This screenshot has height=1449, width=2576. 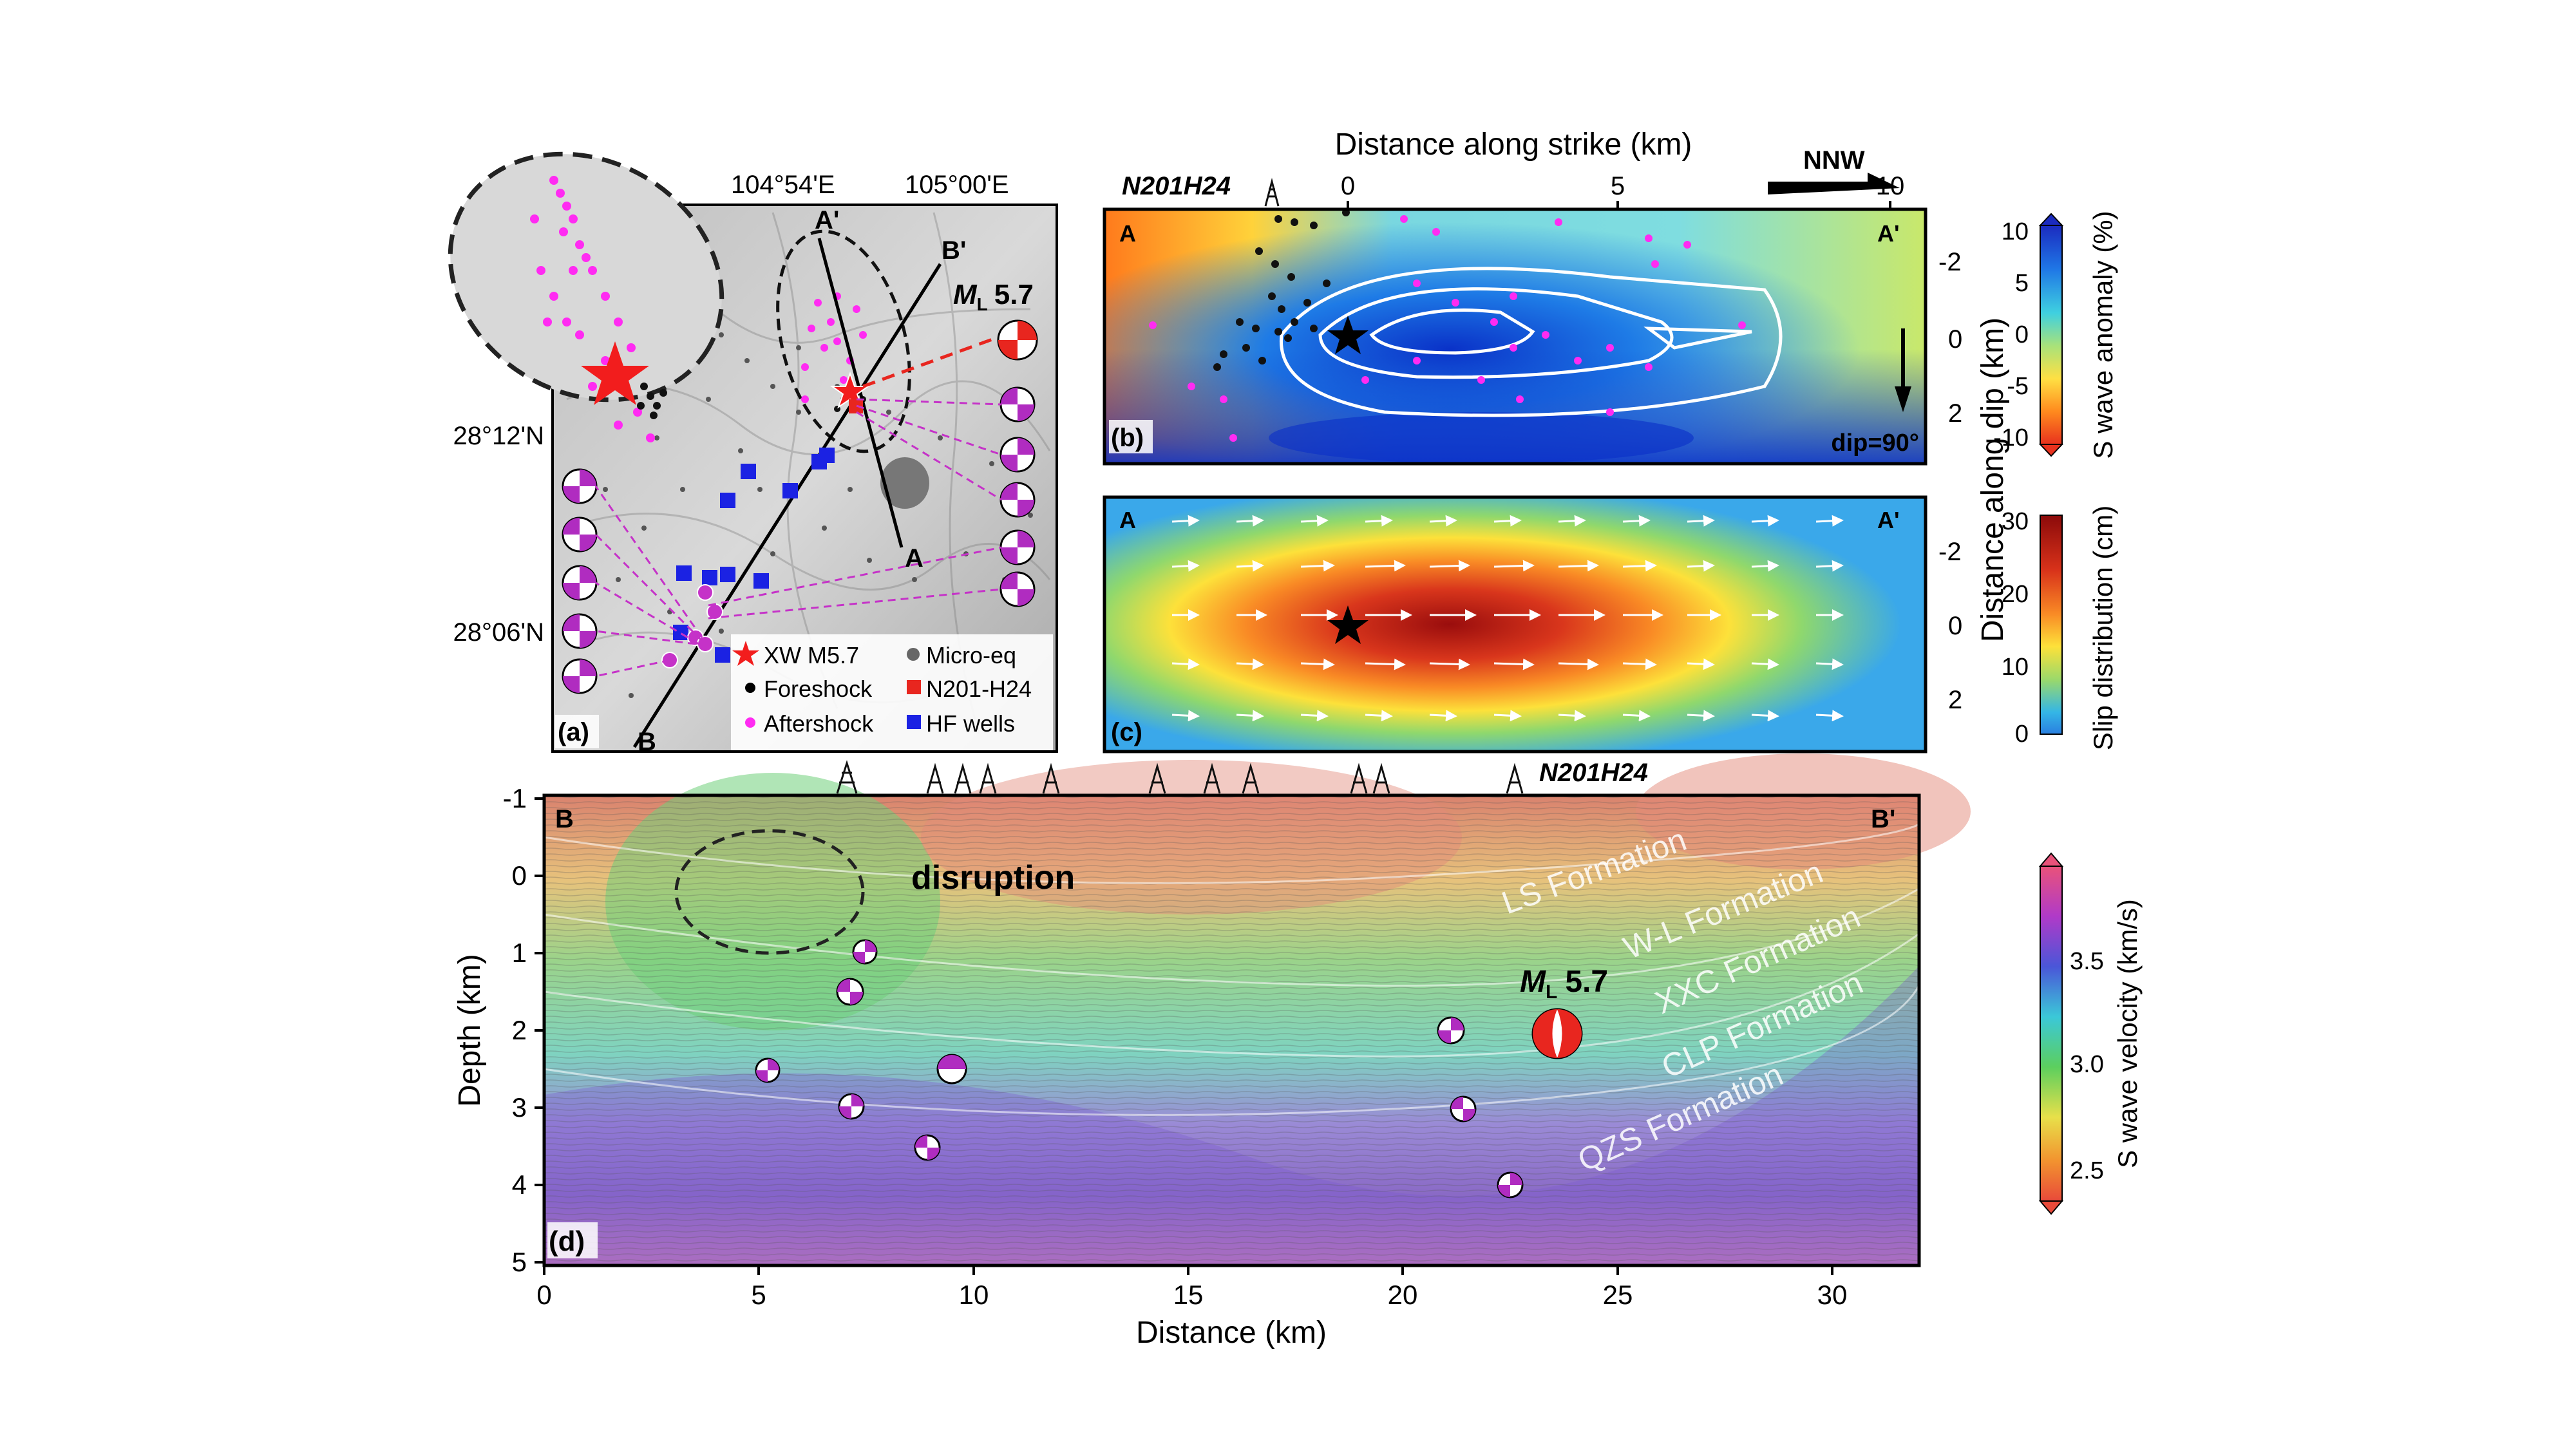 What do you see at coordinates (1955, 414) in the screenshot?
I see `panel-b-dip-tick-2: 2` at bounding box center [1955, 414].